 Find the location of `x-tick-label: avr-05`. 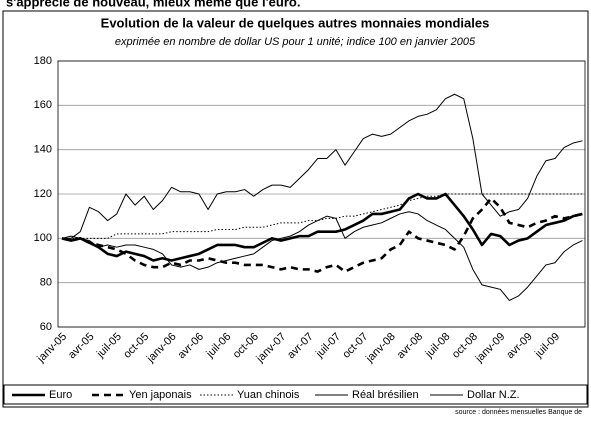

x-tick-label: avr-05 is located at coordinates (81, 346).